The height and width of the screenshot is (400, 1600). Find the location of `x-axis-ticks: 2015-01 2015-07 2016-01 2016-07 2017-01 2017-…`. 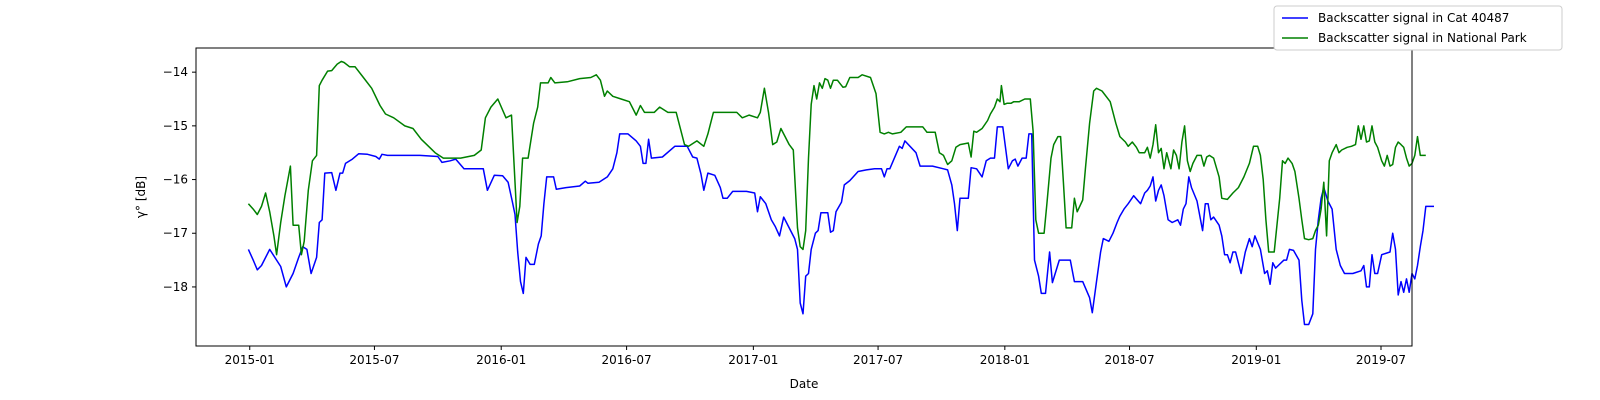

x-axis-ticks: 2015-01 2015-07 2016-01 2016-07 2017-01 2017-… is located at coordinates (815, 356).